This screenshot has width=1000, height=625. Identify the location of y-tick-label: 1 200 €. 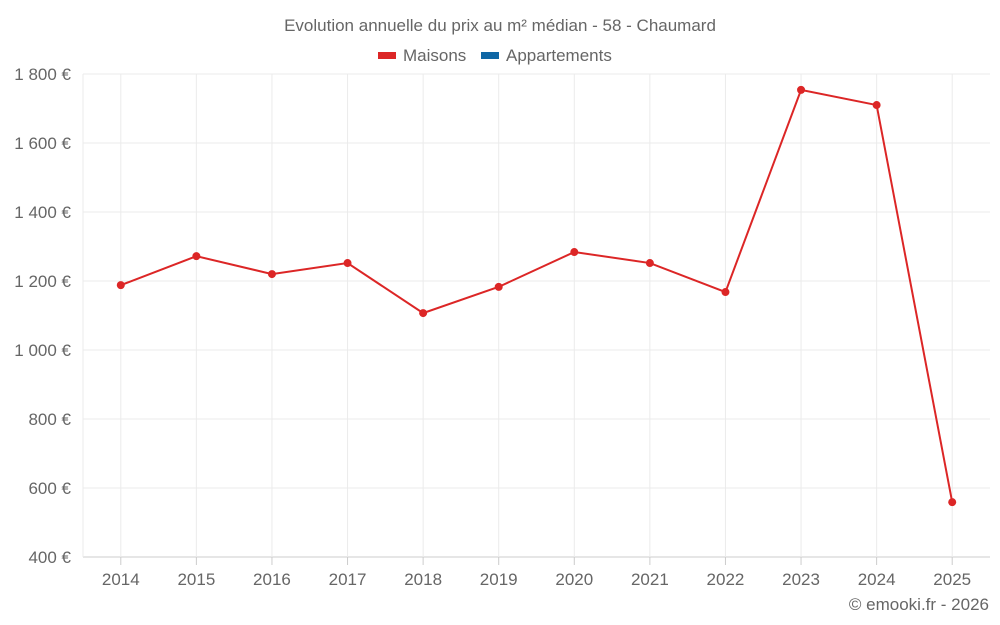
(42, 281).